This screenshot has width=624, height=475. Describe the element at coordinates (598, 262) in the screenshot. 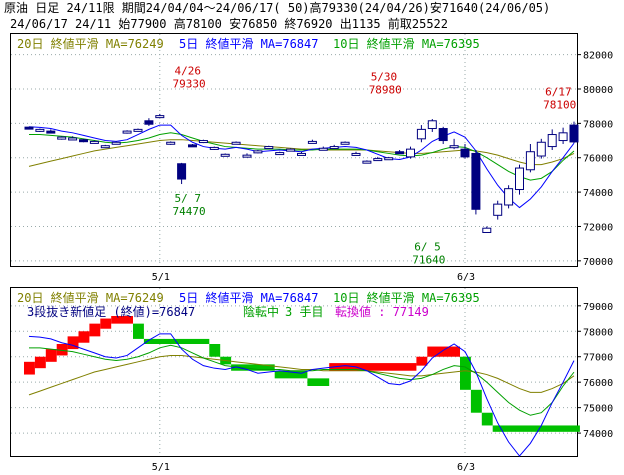

I see `y-tick-label: 70000` at that location.